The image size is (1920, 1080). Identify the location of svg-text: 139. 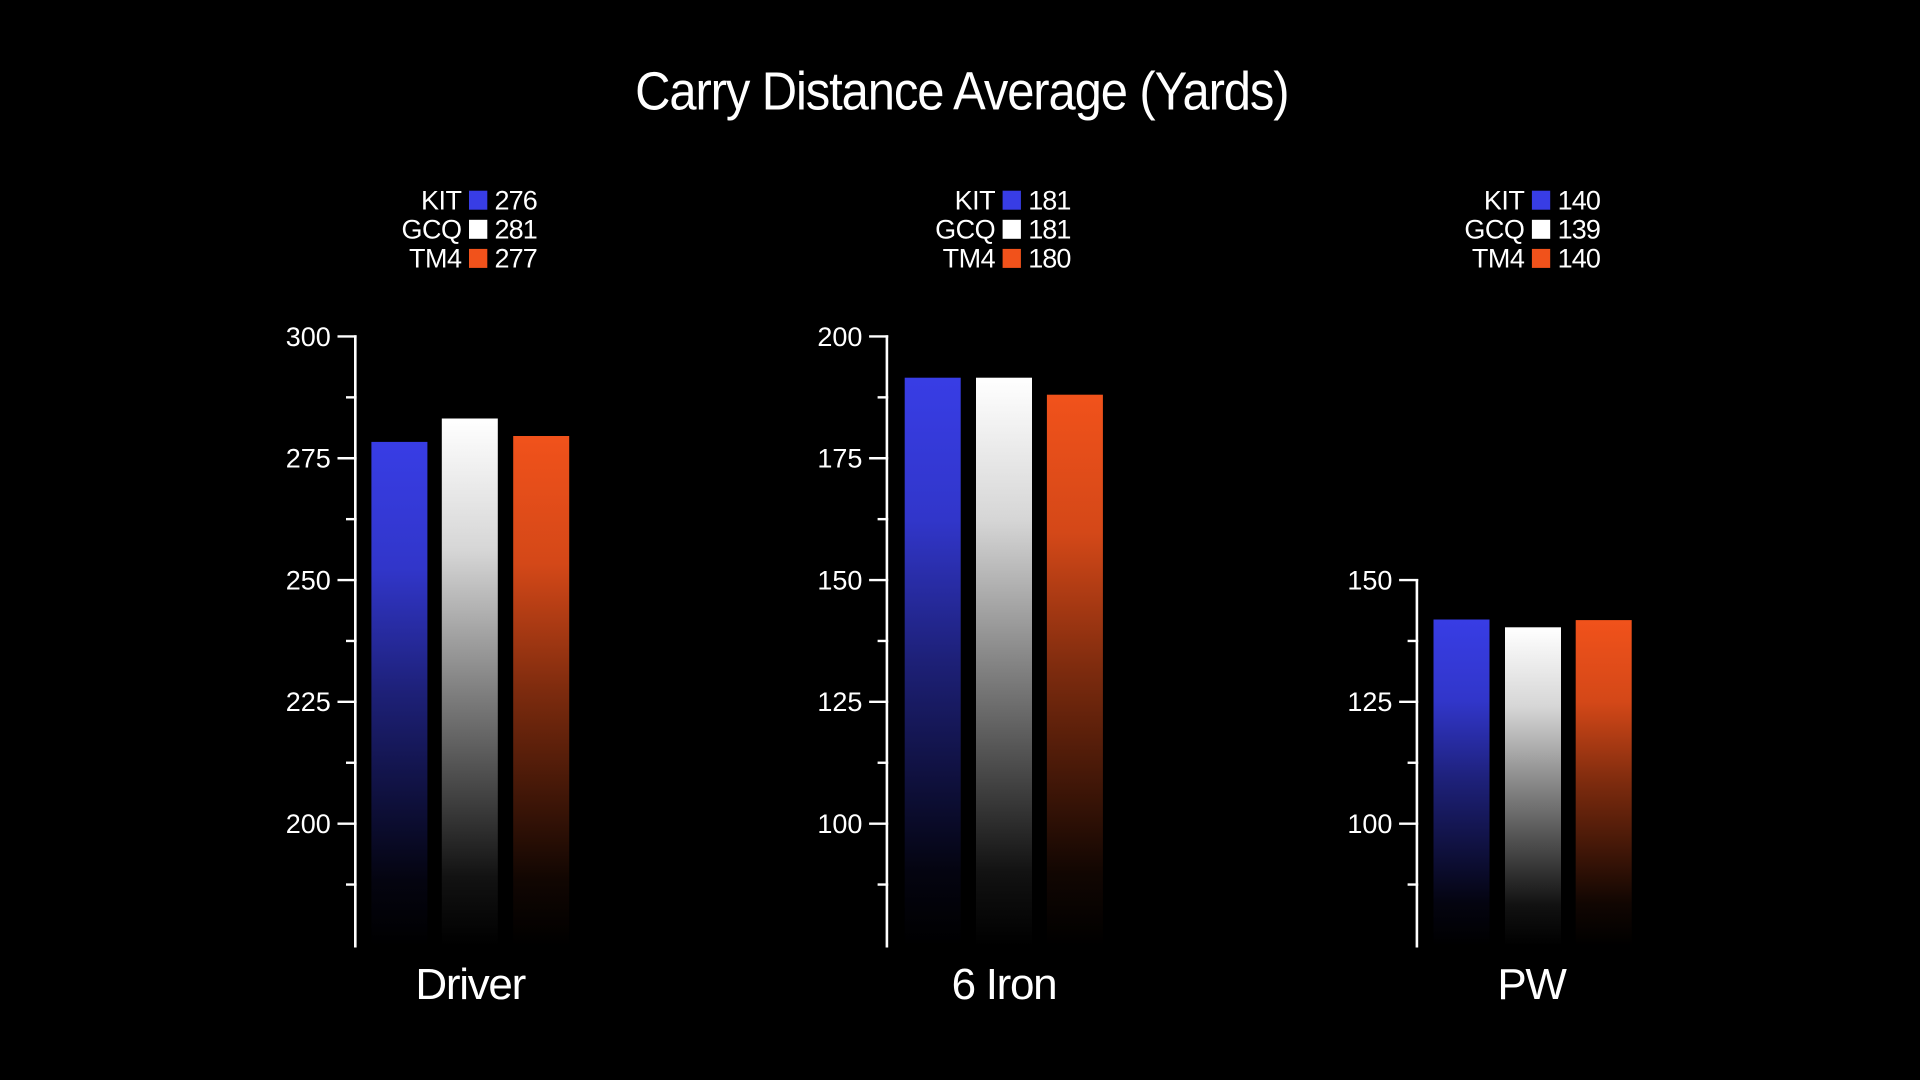
(1579, 230).